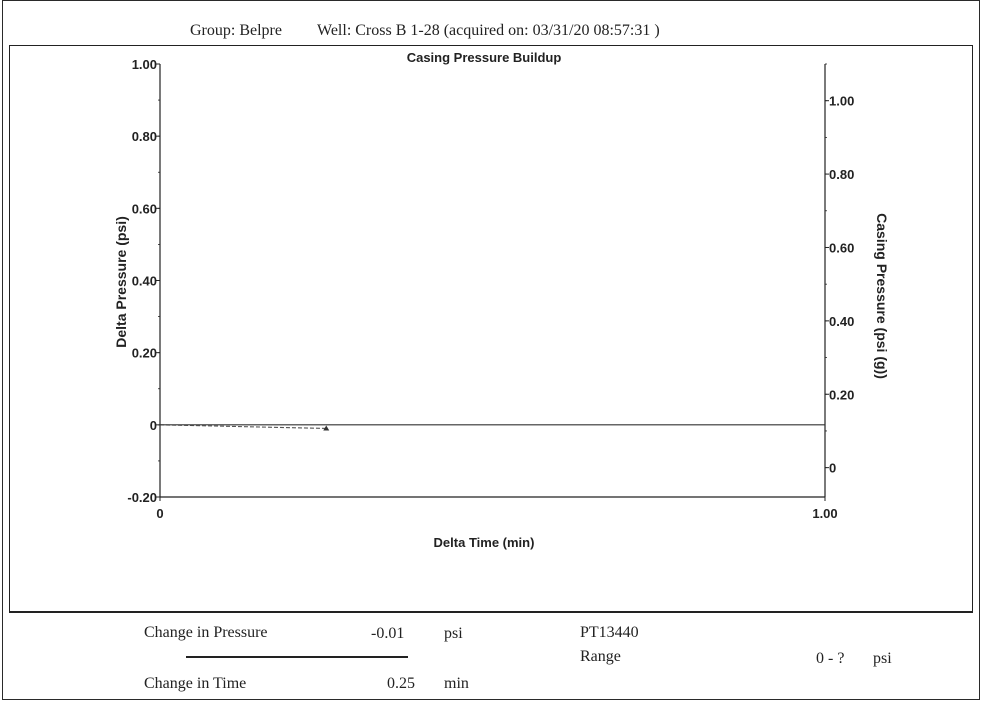 The width and height of the screenshot is (983, 703). I want to click on change-in-pressure-label: Change in Pressure, so click(206, 632).